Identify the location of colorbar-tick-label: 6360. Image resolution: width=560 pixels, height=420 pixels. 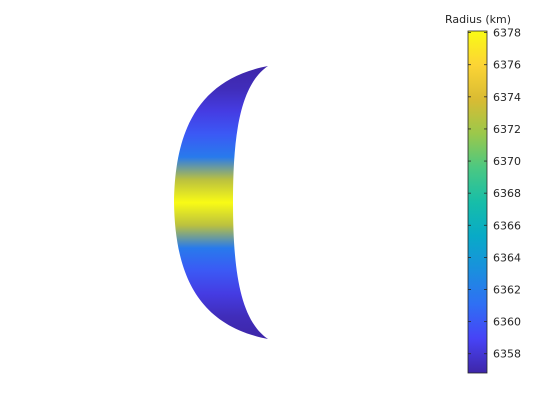
(507, 322).